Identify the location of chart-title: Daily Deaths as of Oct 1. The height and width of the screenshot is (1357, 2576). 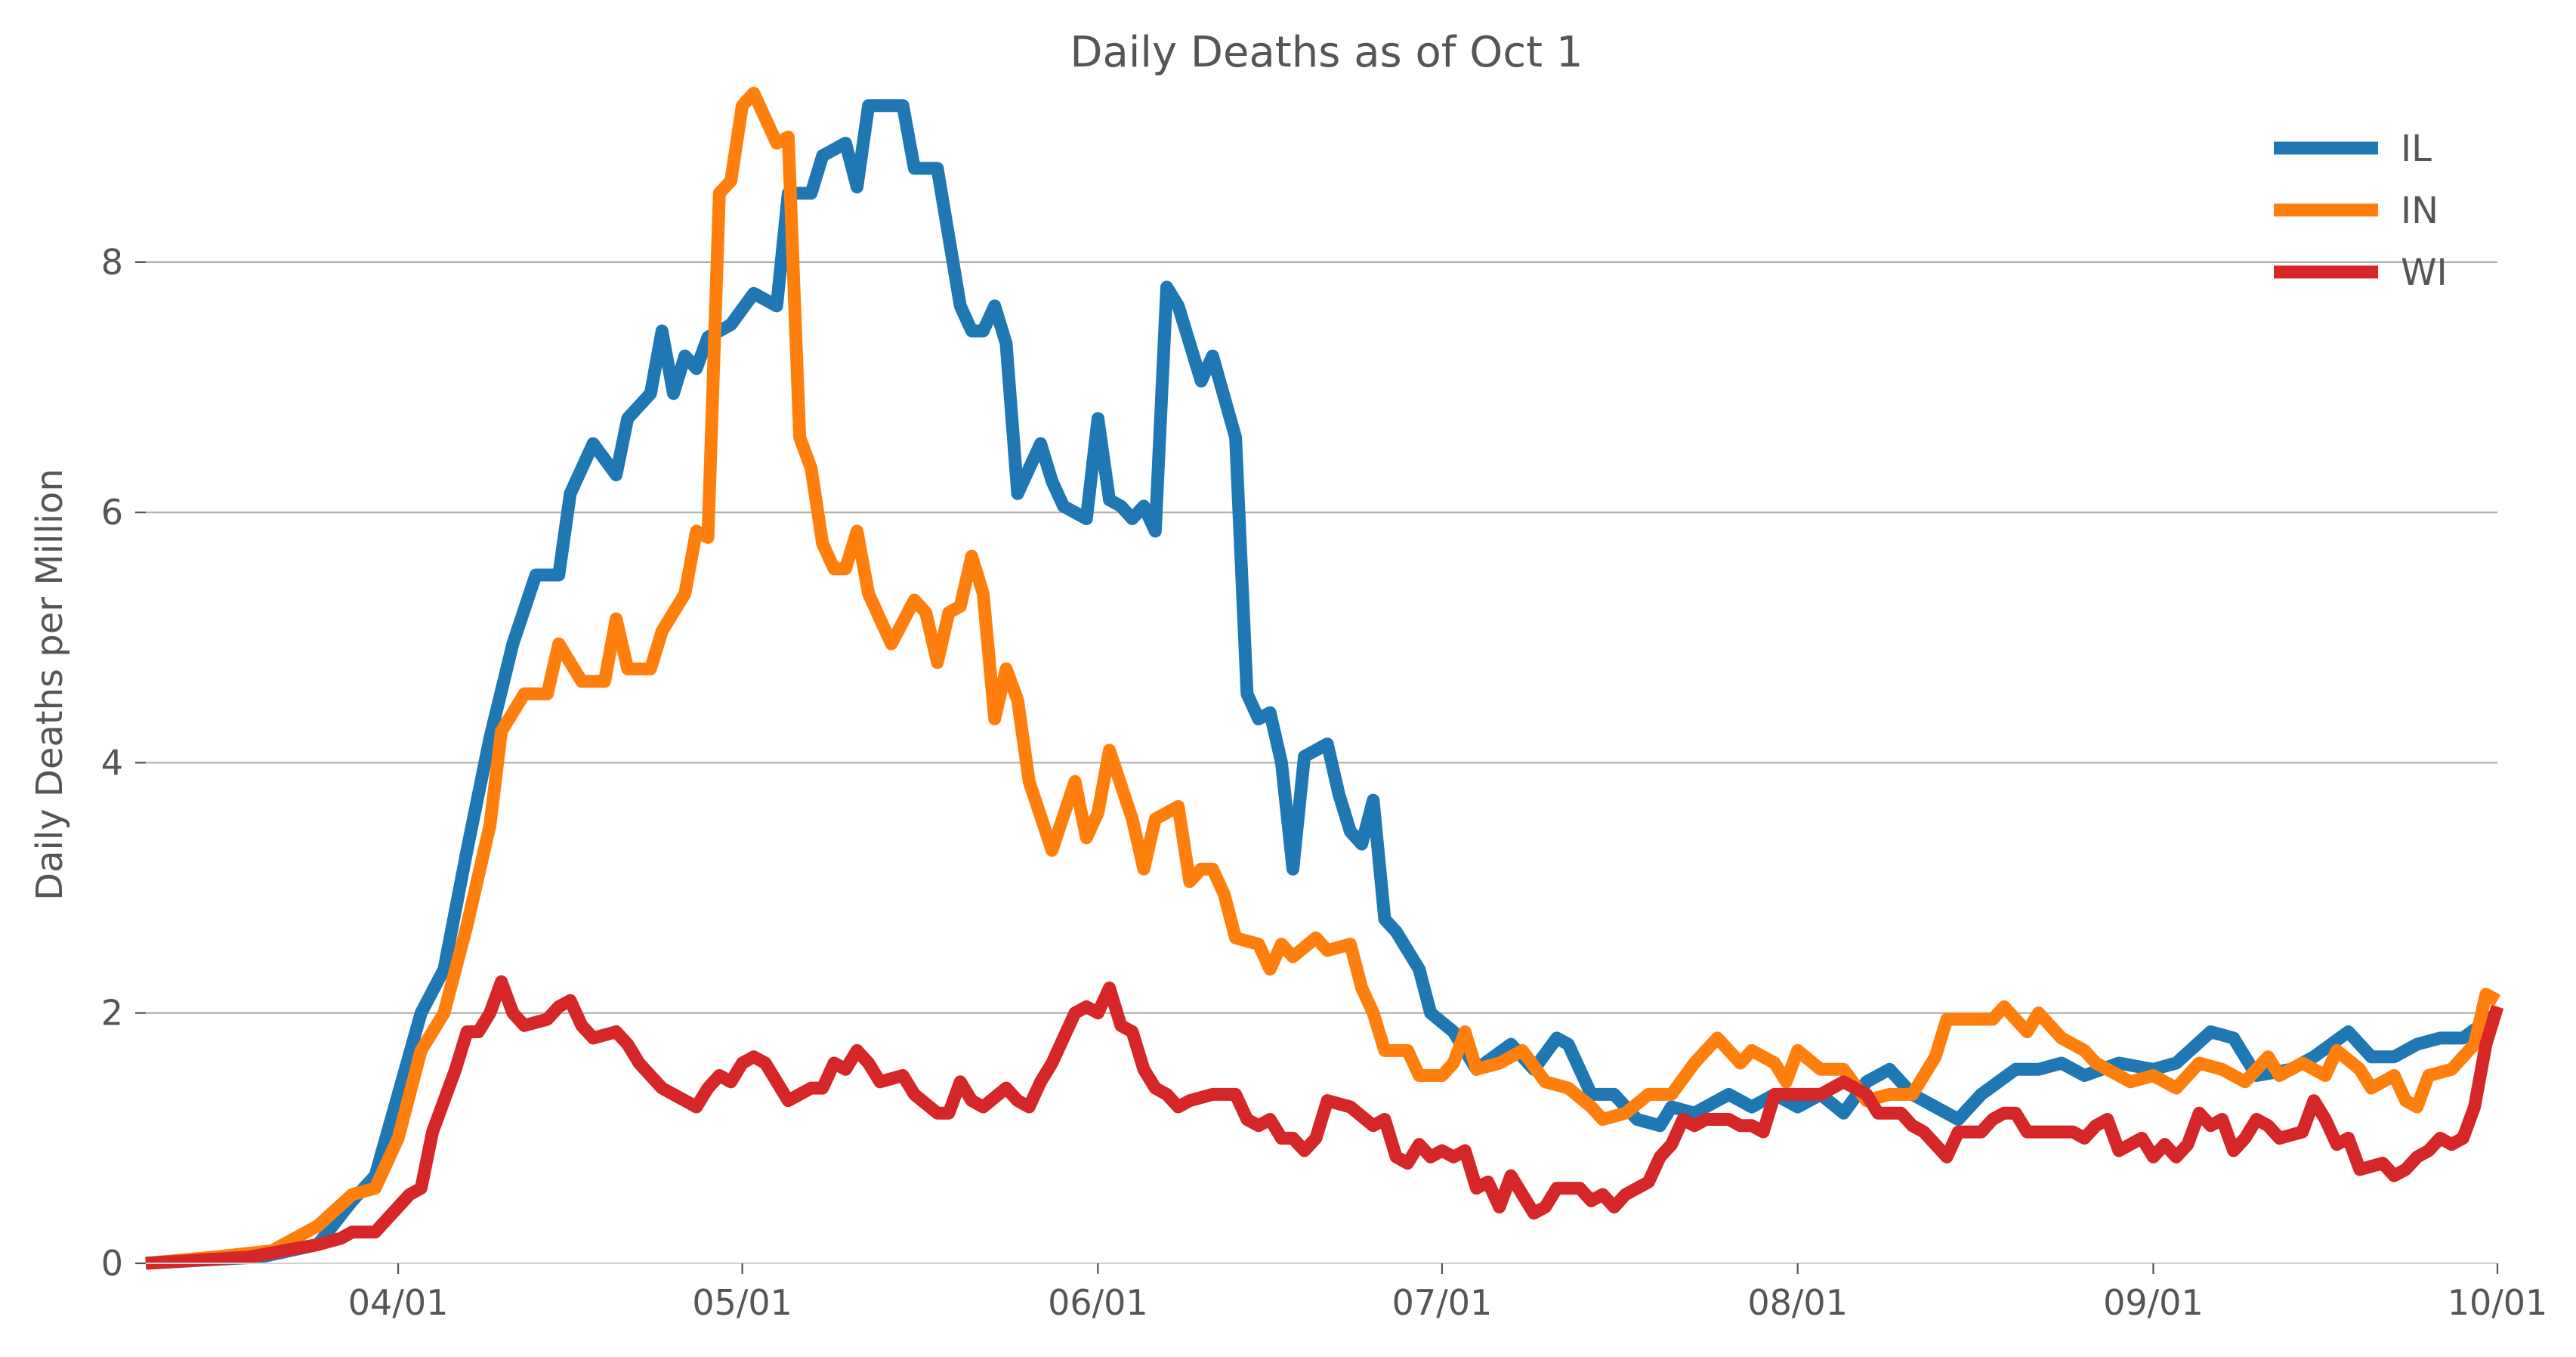
(1326, 52).